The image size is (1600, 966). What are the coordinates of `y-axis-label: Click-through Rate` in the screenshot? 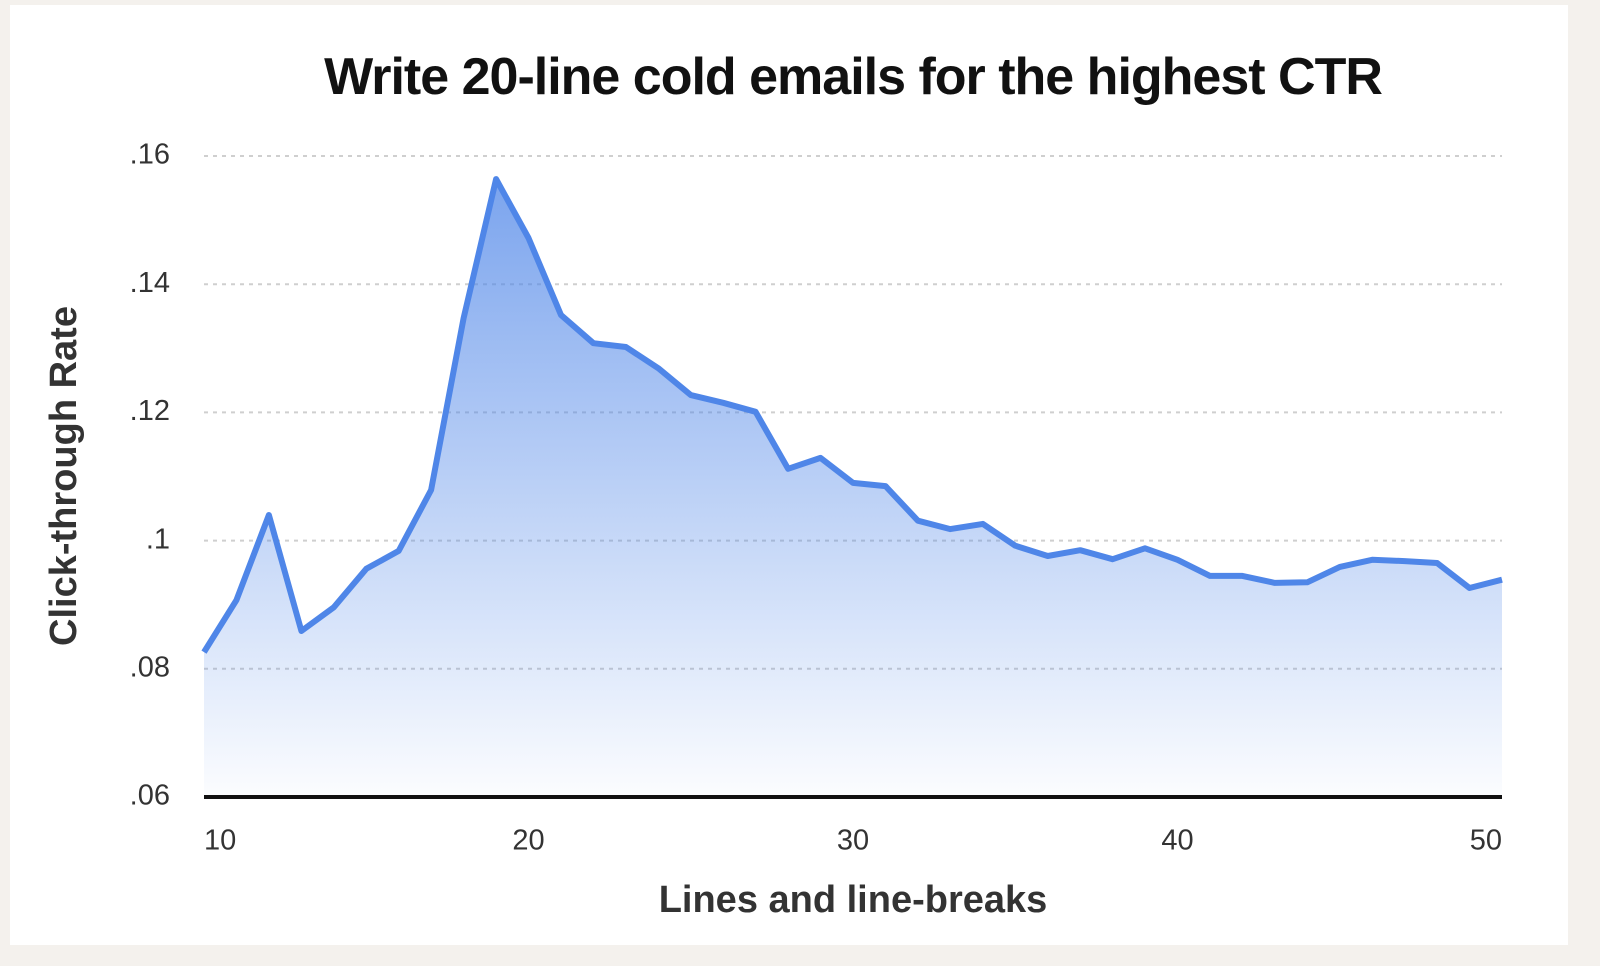 It's located at (64, 476).